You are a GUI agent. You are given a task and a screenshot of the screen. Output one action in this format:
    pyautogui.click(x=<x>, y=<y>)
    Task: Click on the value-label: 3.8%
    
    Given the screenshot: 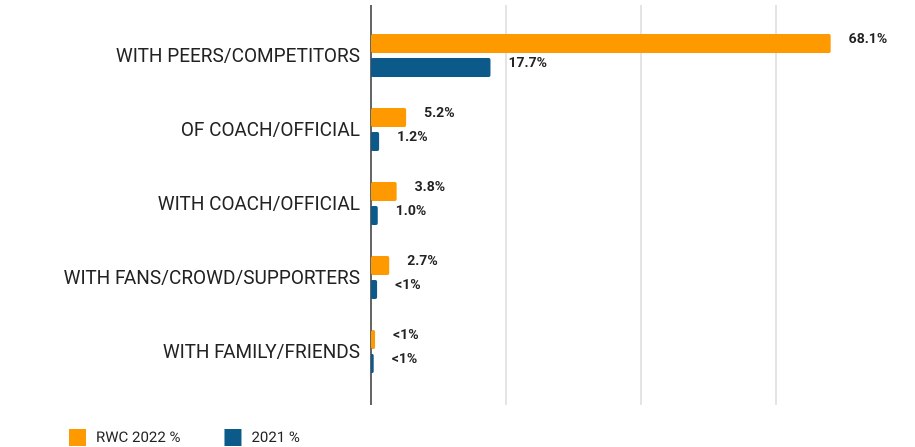 What is the action you would take?
    pyautogui.click(x=430, y=187)
    